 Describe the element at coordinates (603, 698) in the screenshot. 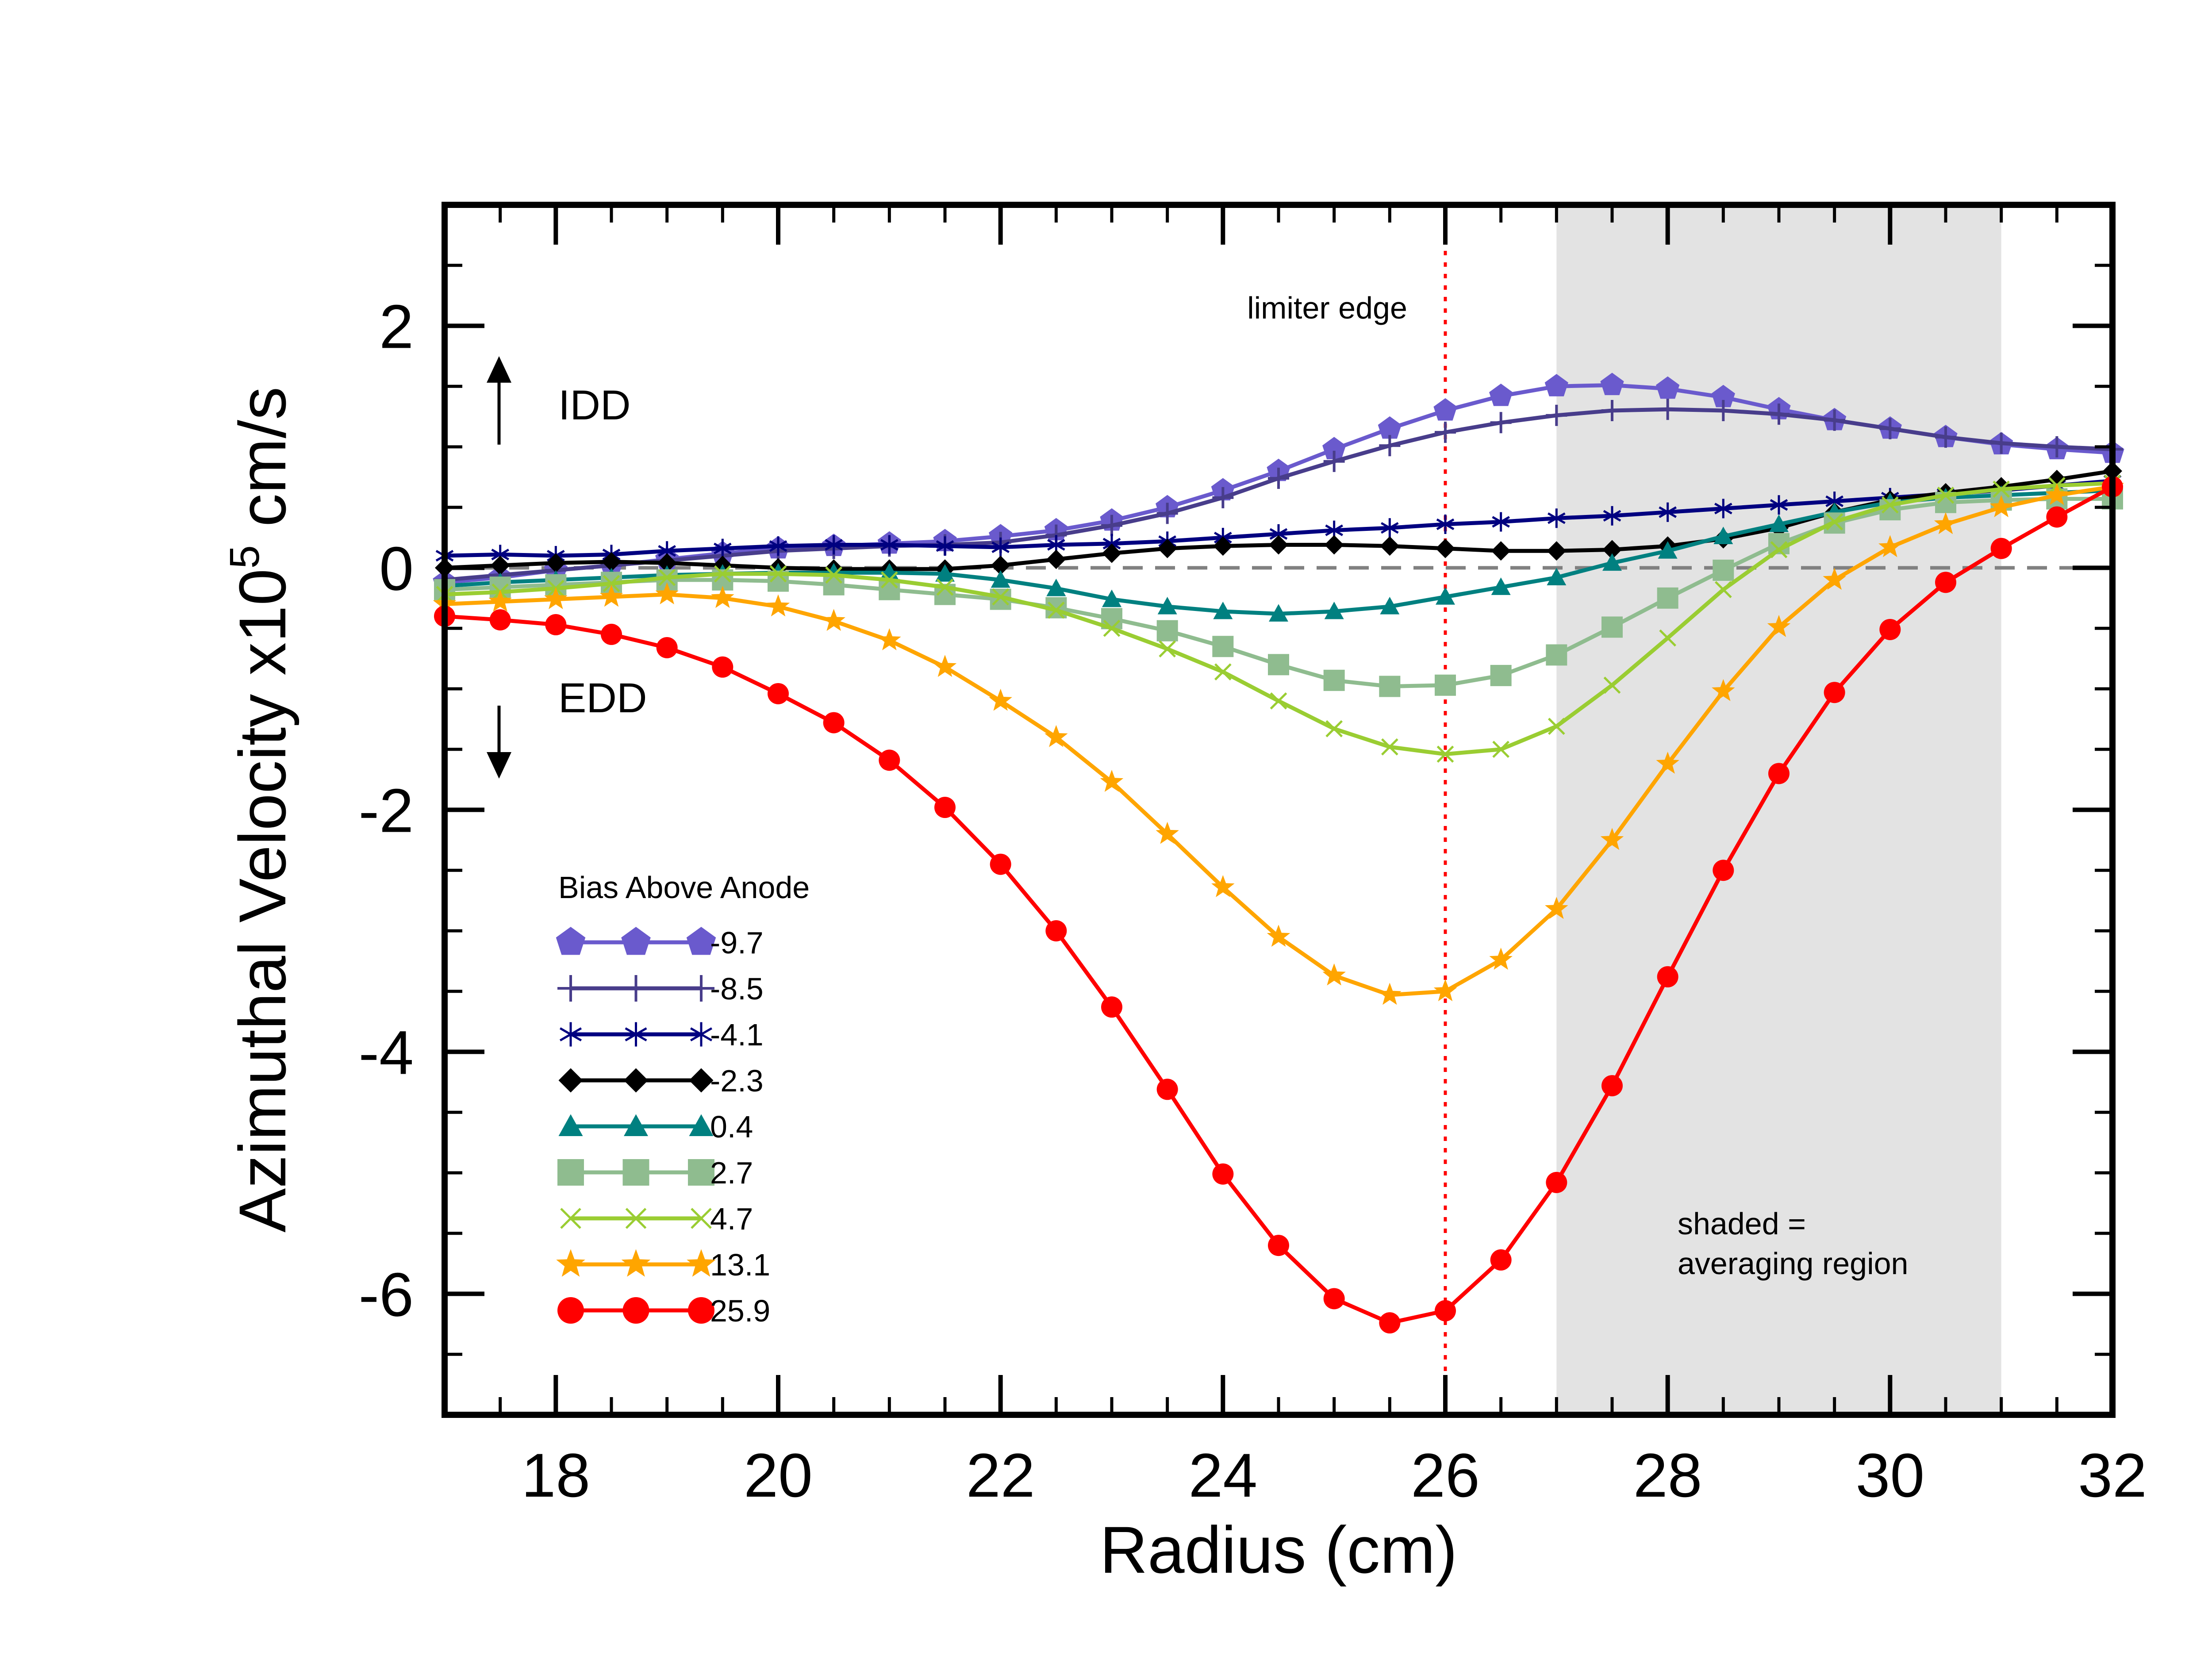

I see `edd-label: EDD` at that location.